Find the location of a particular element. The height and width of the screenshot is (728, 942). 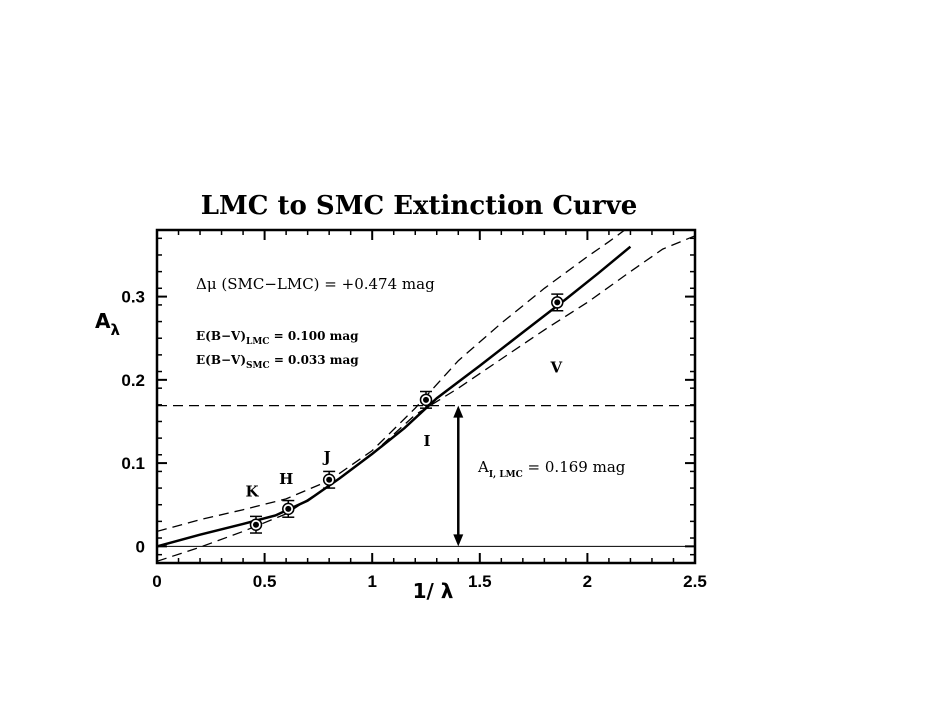

band-label-I: I is located at coordinates (426, 441).